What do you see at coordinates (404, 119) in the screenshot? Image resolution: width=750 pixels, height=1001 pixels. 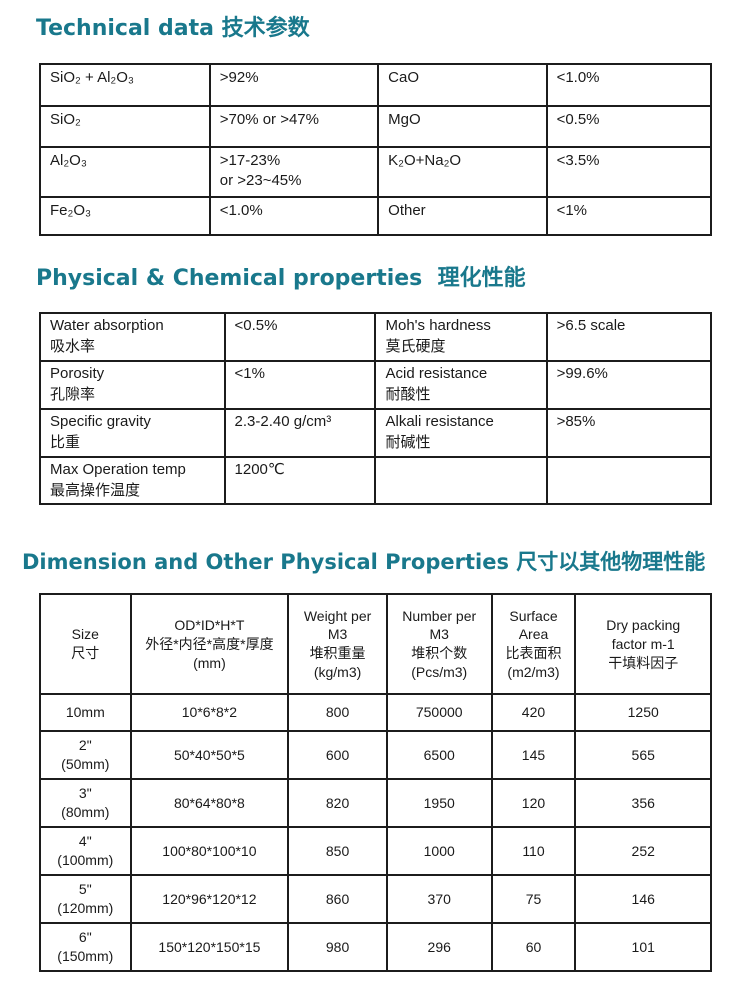 I see `cell-line: MgO` at bounding box center [404, 119].